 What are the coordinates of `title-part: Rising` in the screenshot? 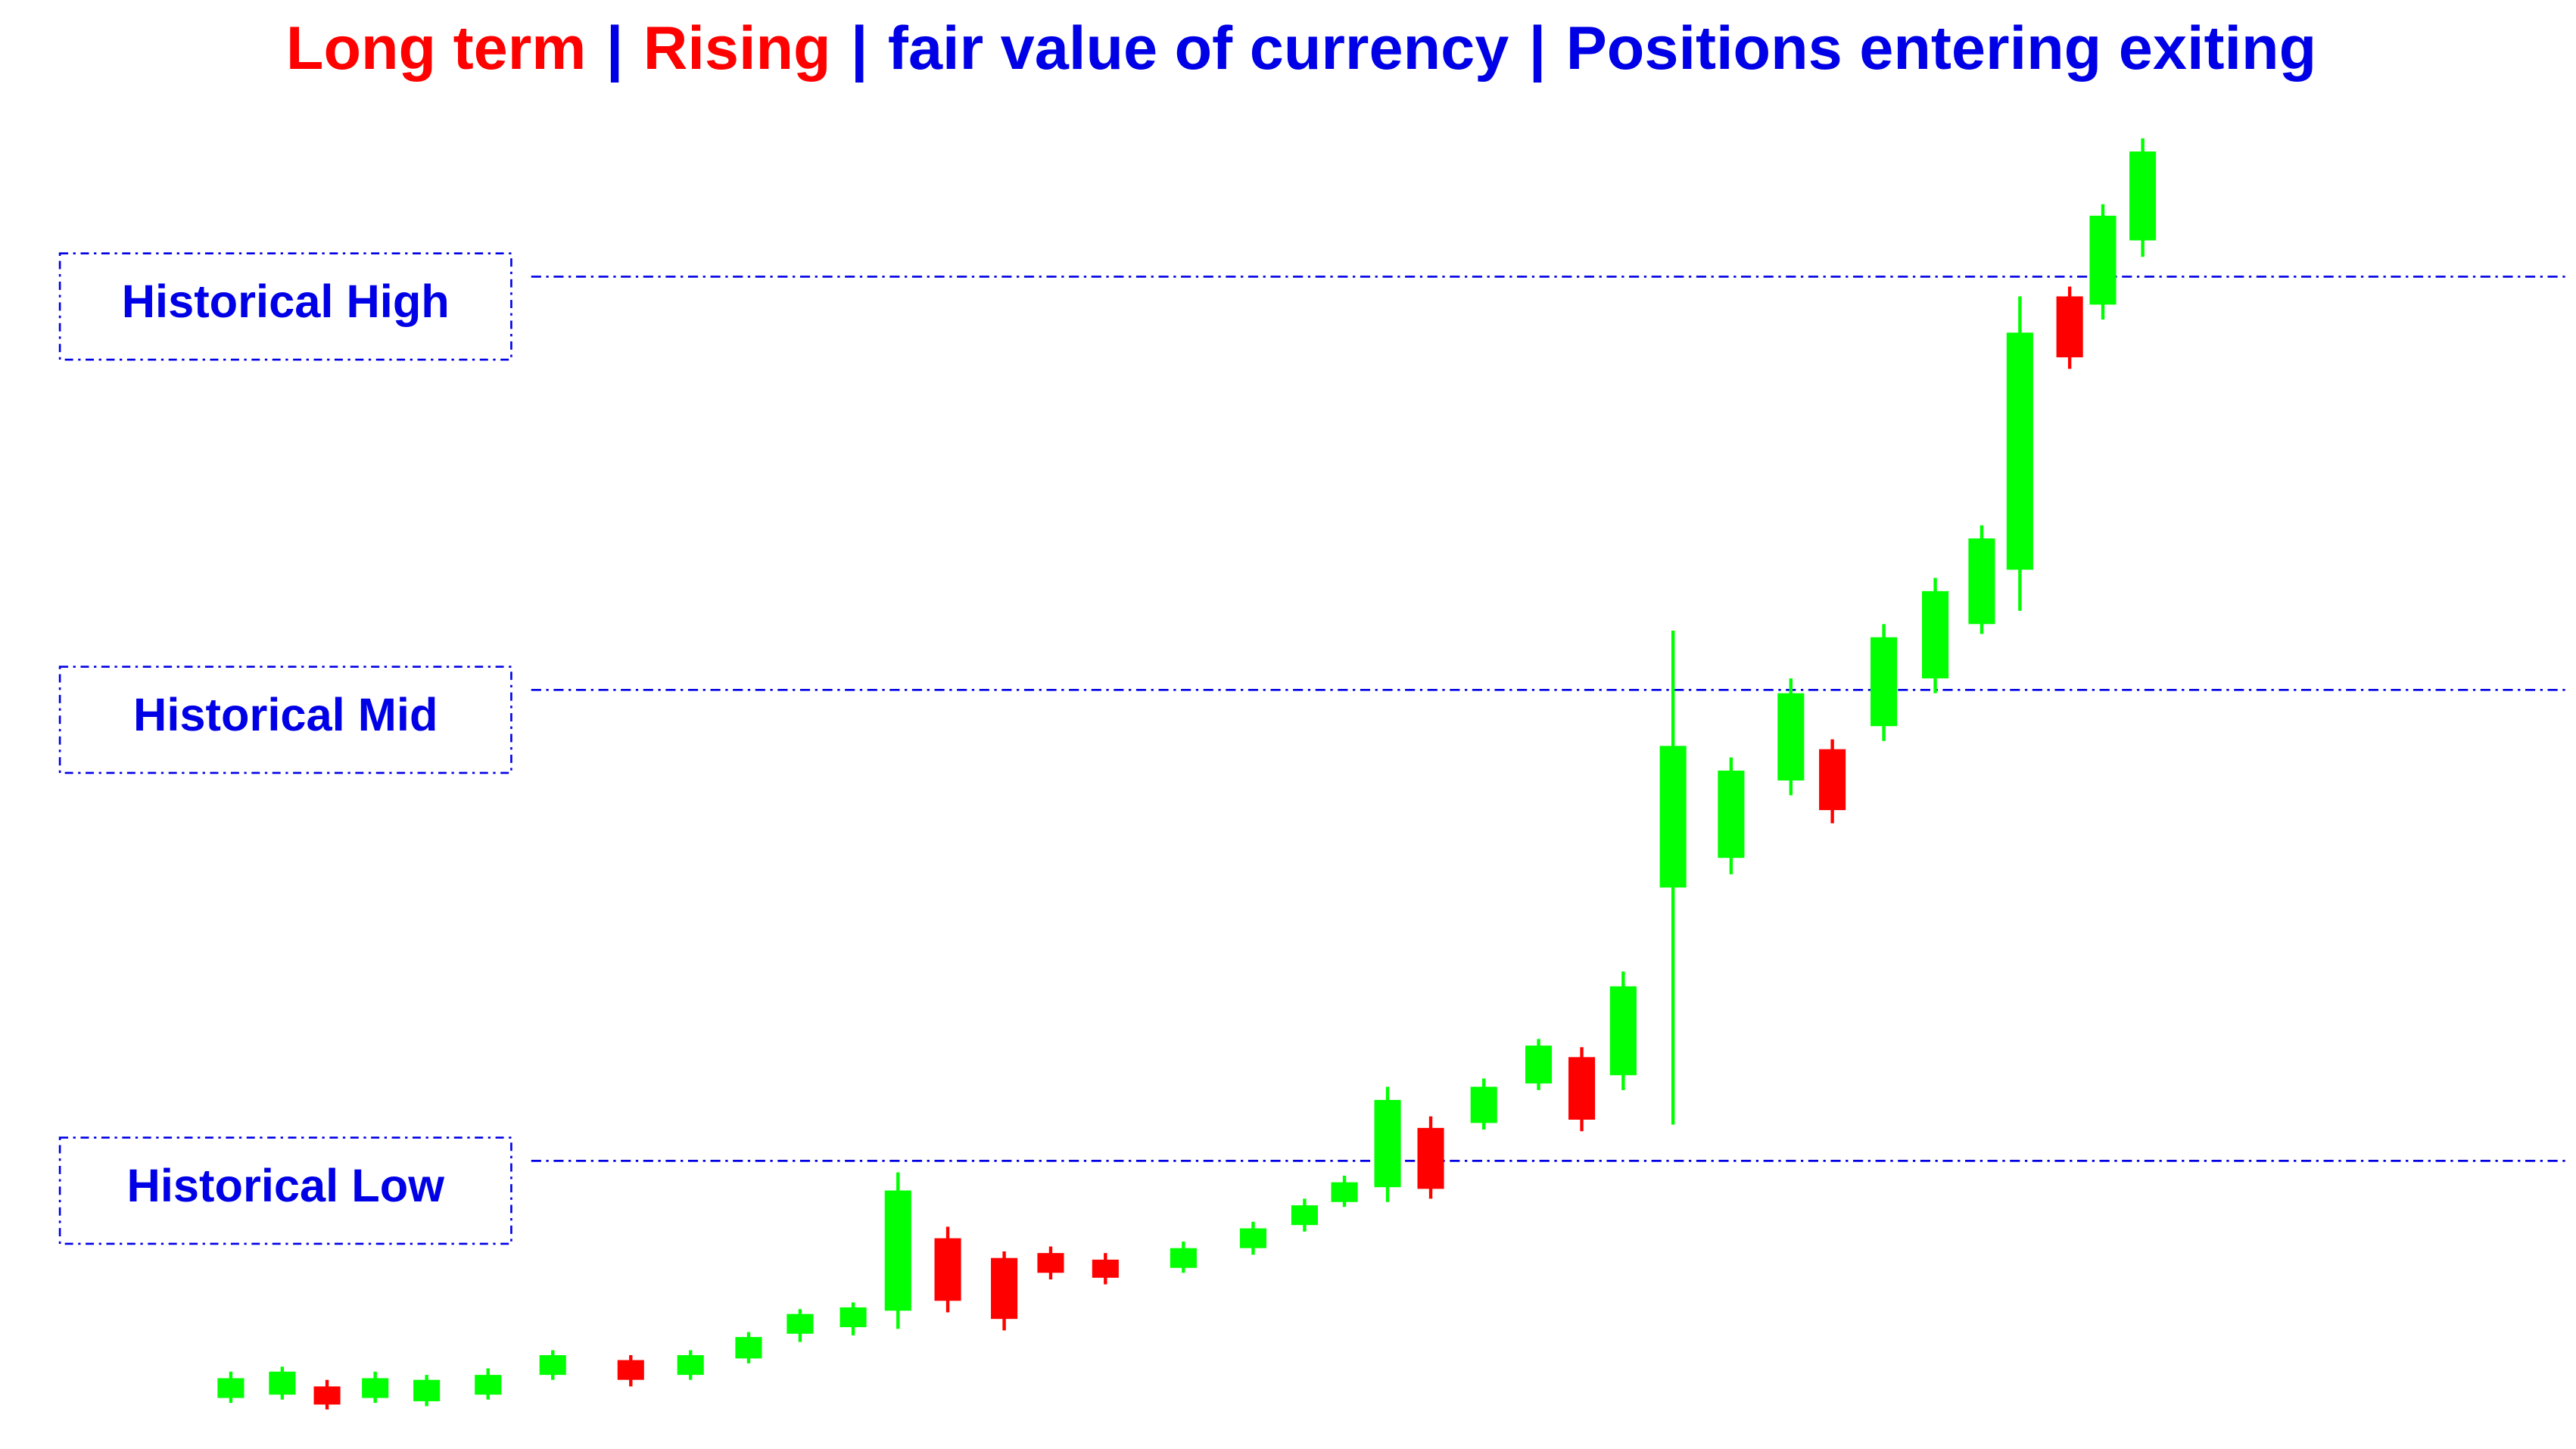 It's located at (737, 49).